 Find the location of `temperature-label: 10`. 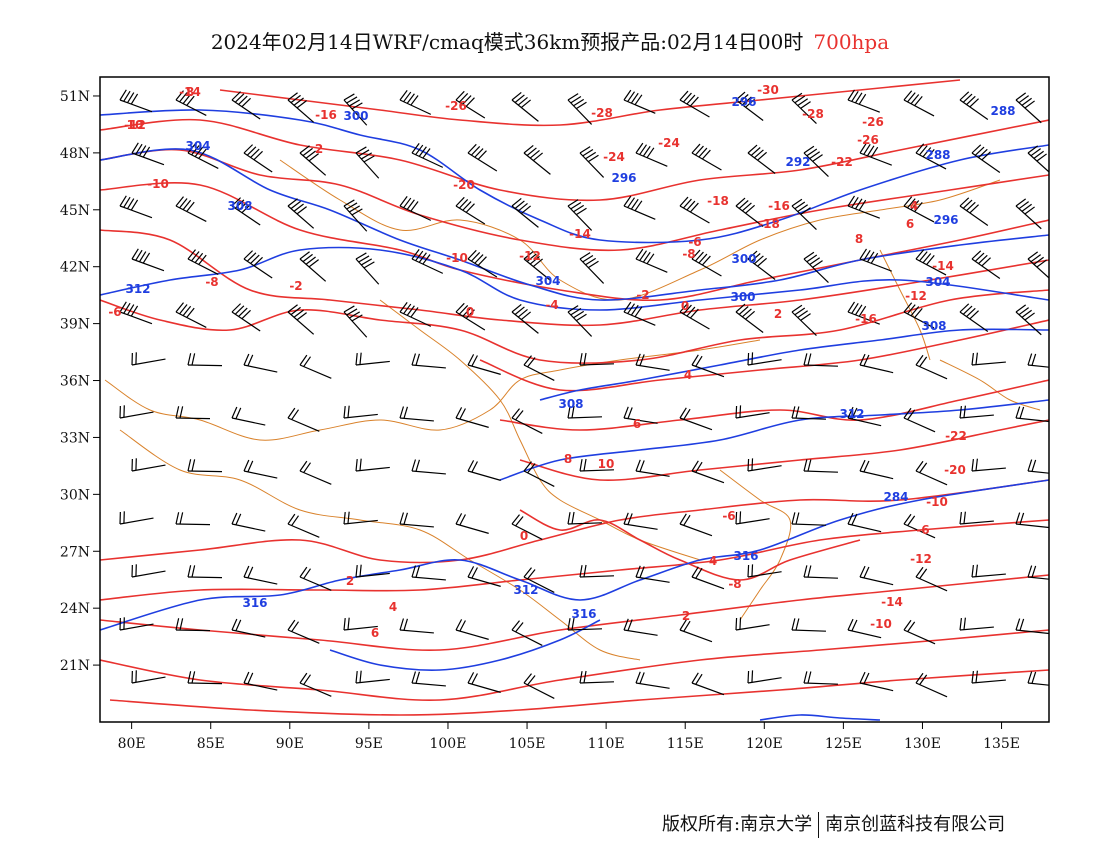

temperature-label: 10 is located at coordinates (606, 464).